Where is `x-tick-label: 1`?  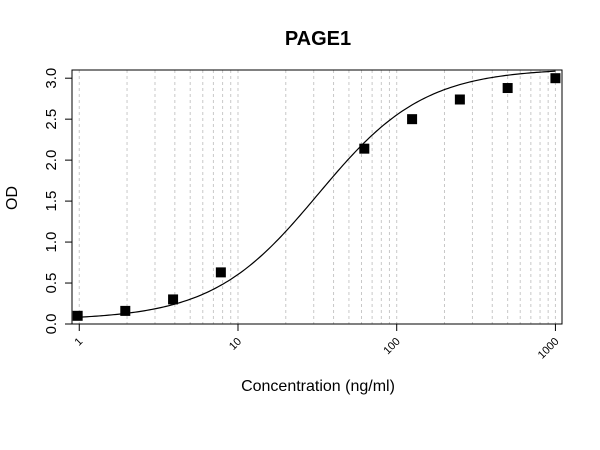
x-tick-label: 1 is located at coordinates (79, 342).